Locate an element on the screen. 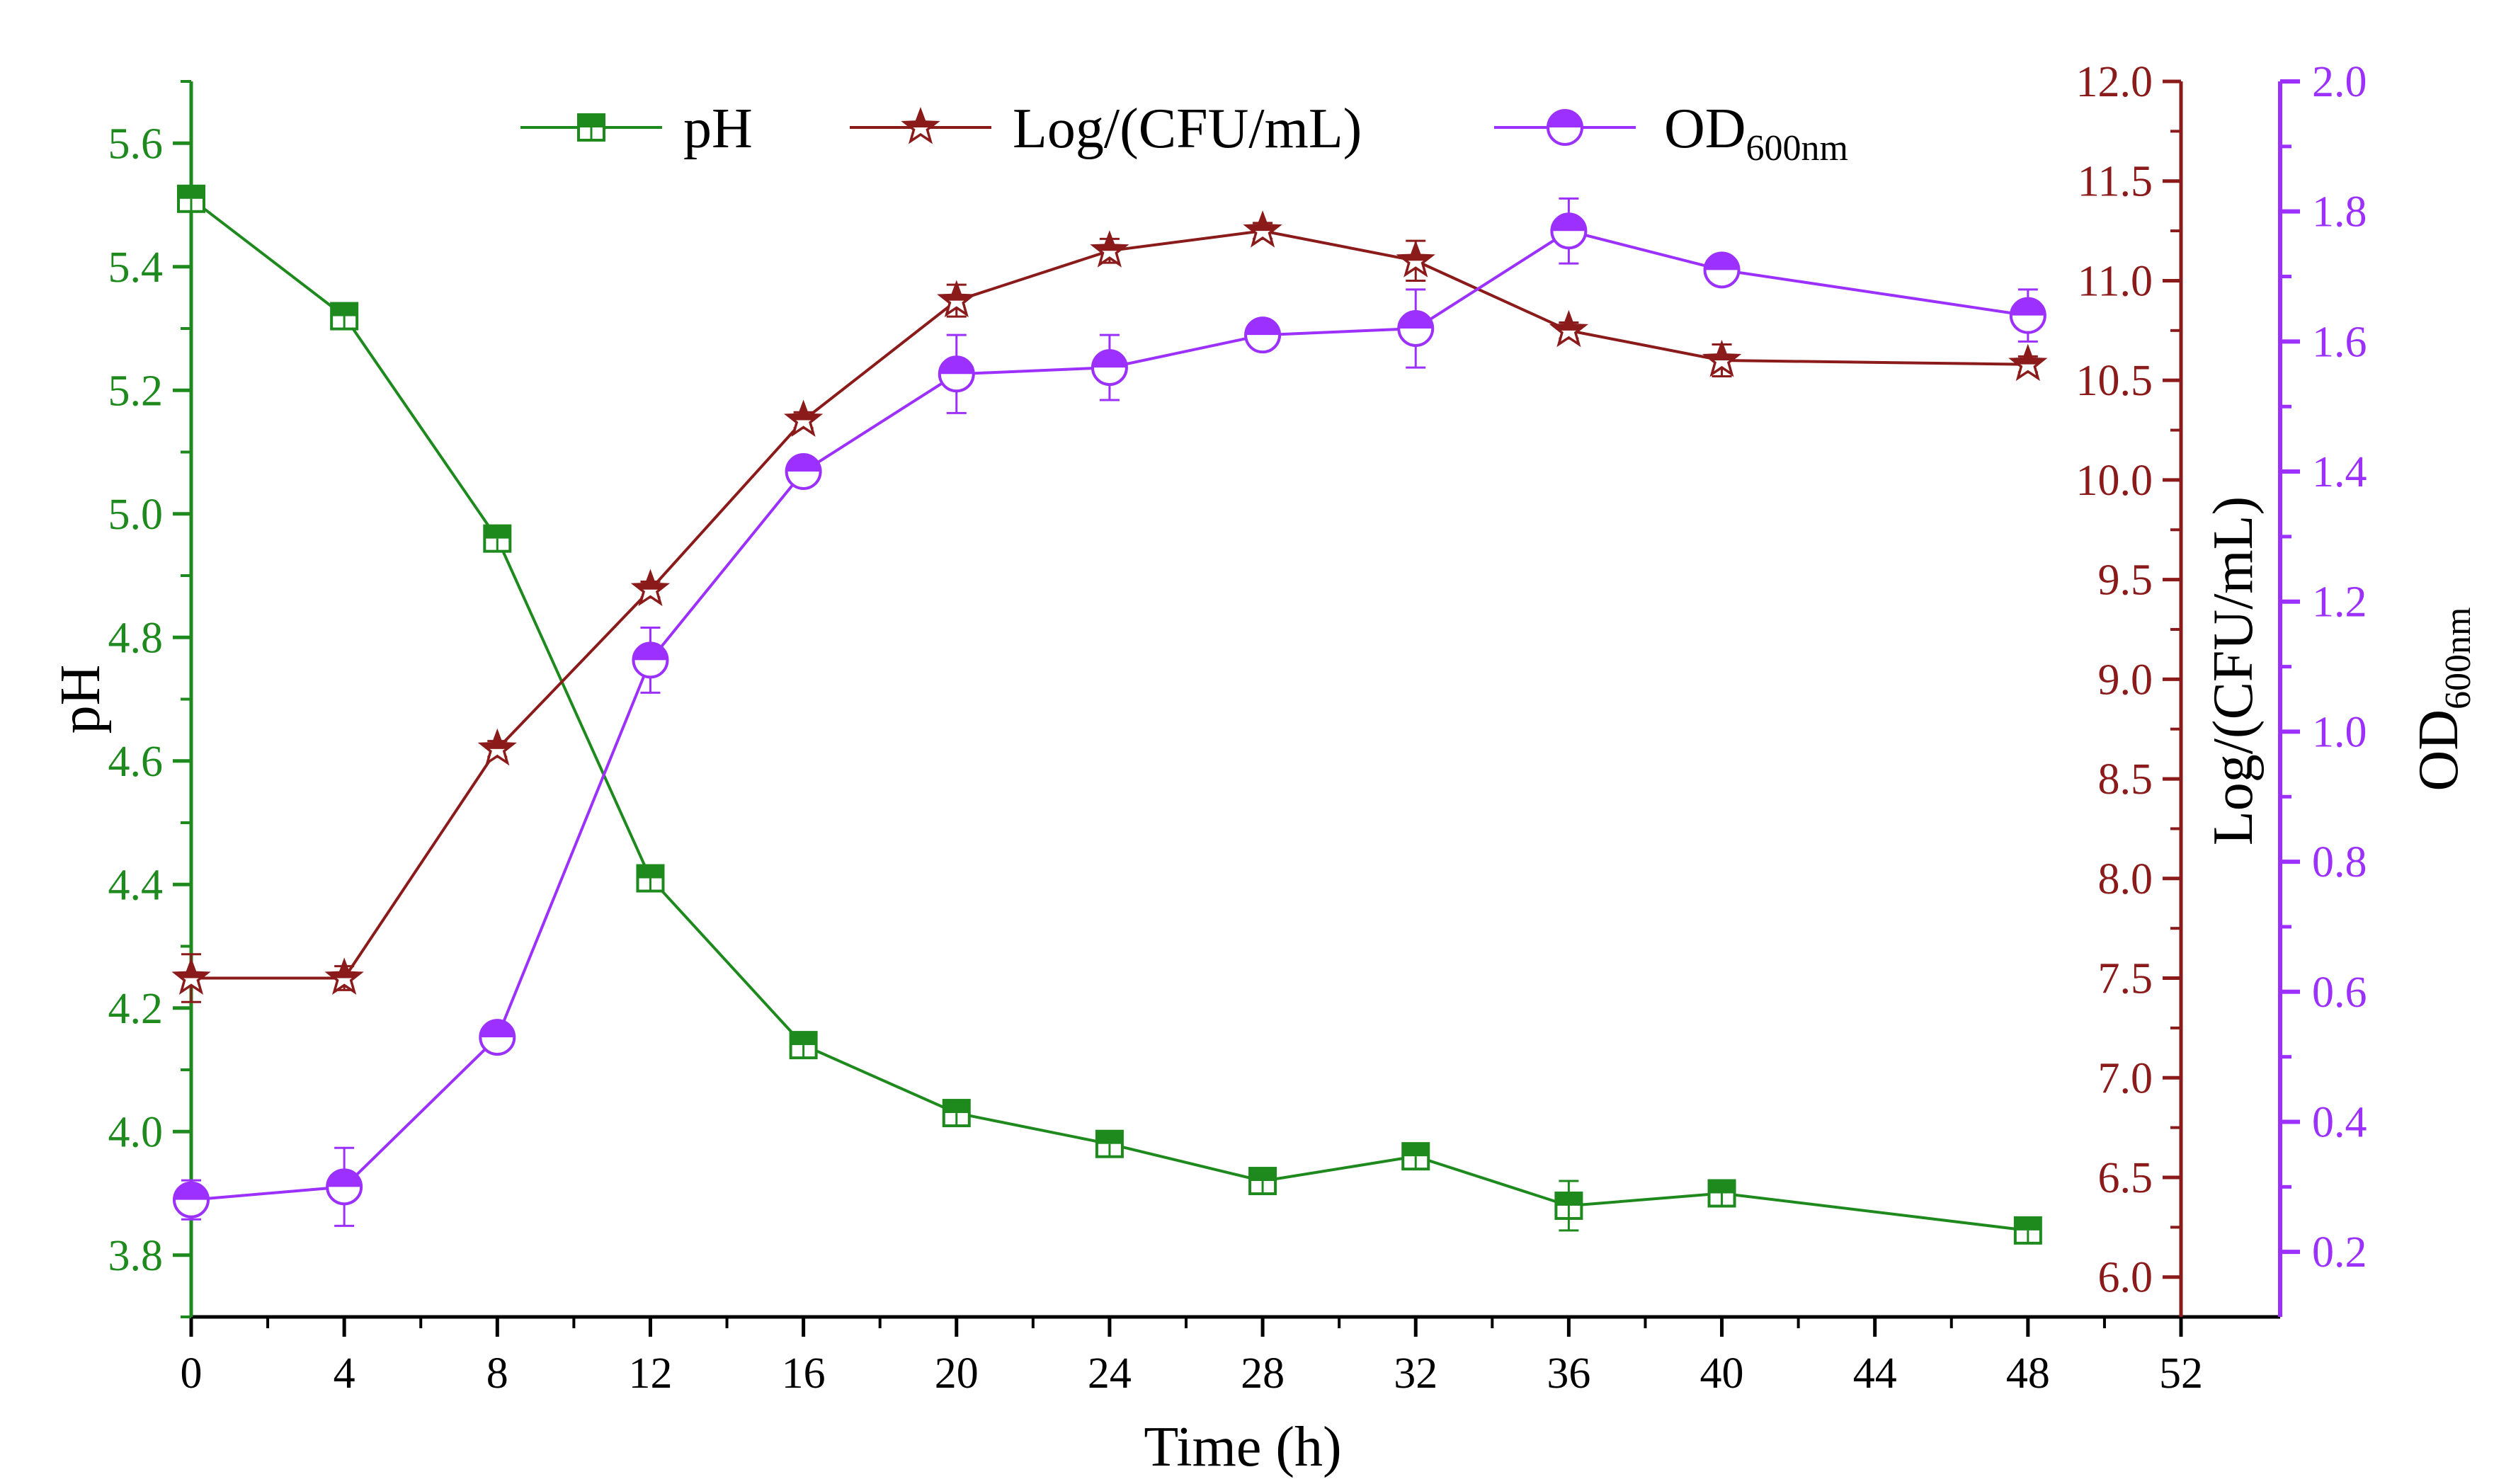 Image resolution: width=2511 pixels, height=1484 pixels. x-axis-title: Time (h) is located at coordinates (1242, 1447).